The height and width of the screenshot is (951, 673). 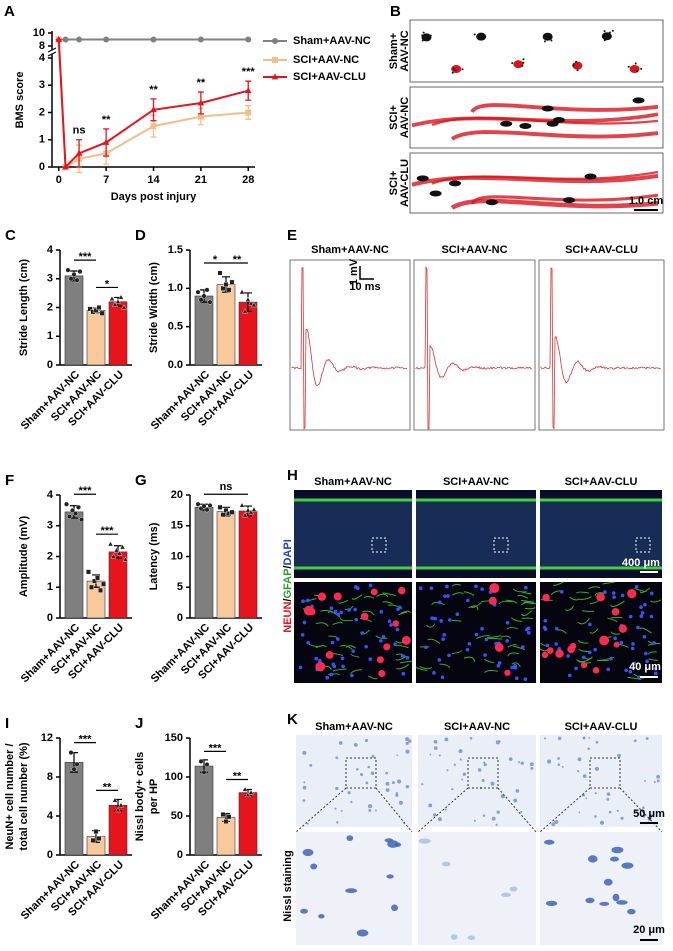 What do you see at coordinates (154, 307) in the screenshot?
I see `y-axis-title: Stride Width (cm)` at bounding box center [154, 307].